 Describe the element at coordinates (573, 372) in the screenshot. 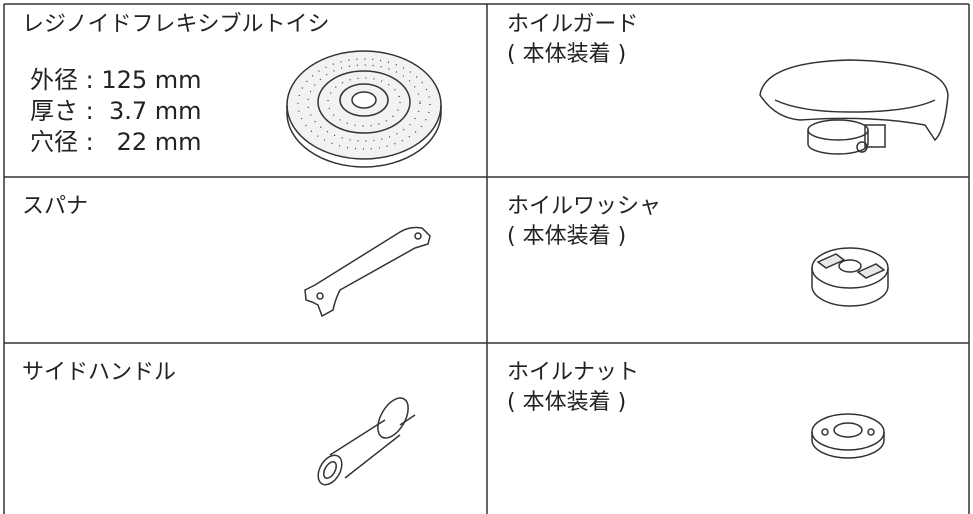

I see `cell-title: ホイルナット` at that location.